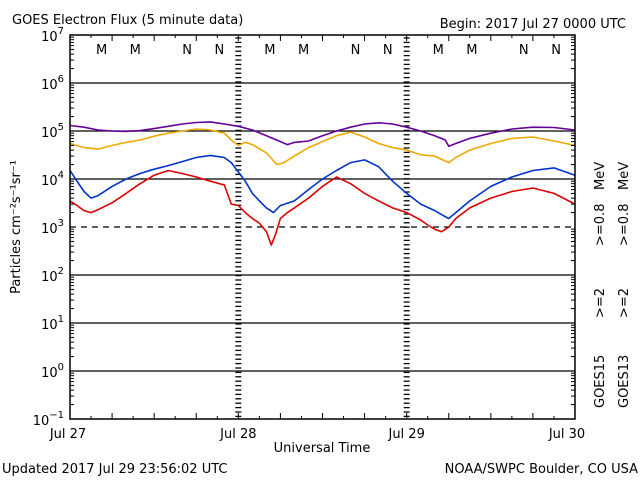 This screenshot has height=480, width=640. Describe the element at coordinates (16, 227) in the screenshot. I see `y-axis-label: Particles cm⁻²s⁻¹sr⁻¹` at that location.